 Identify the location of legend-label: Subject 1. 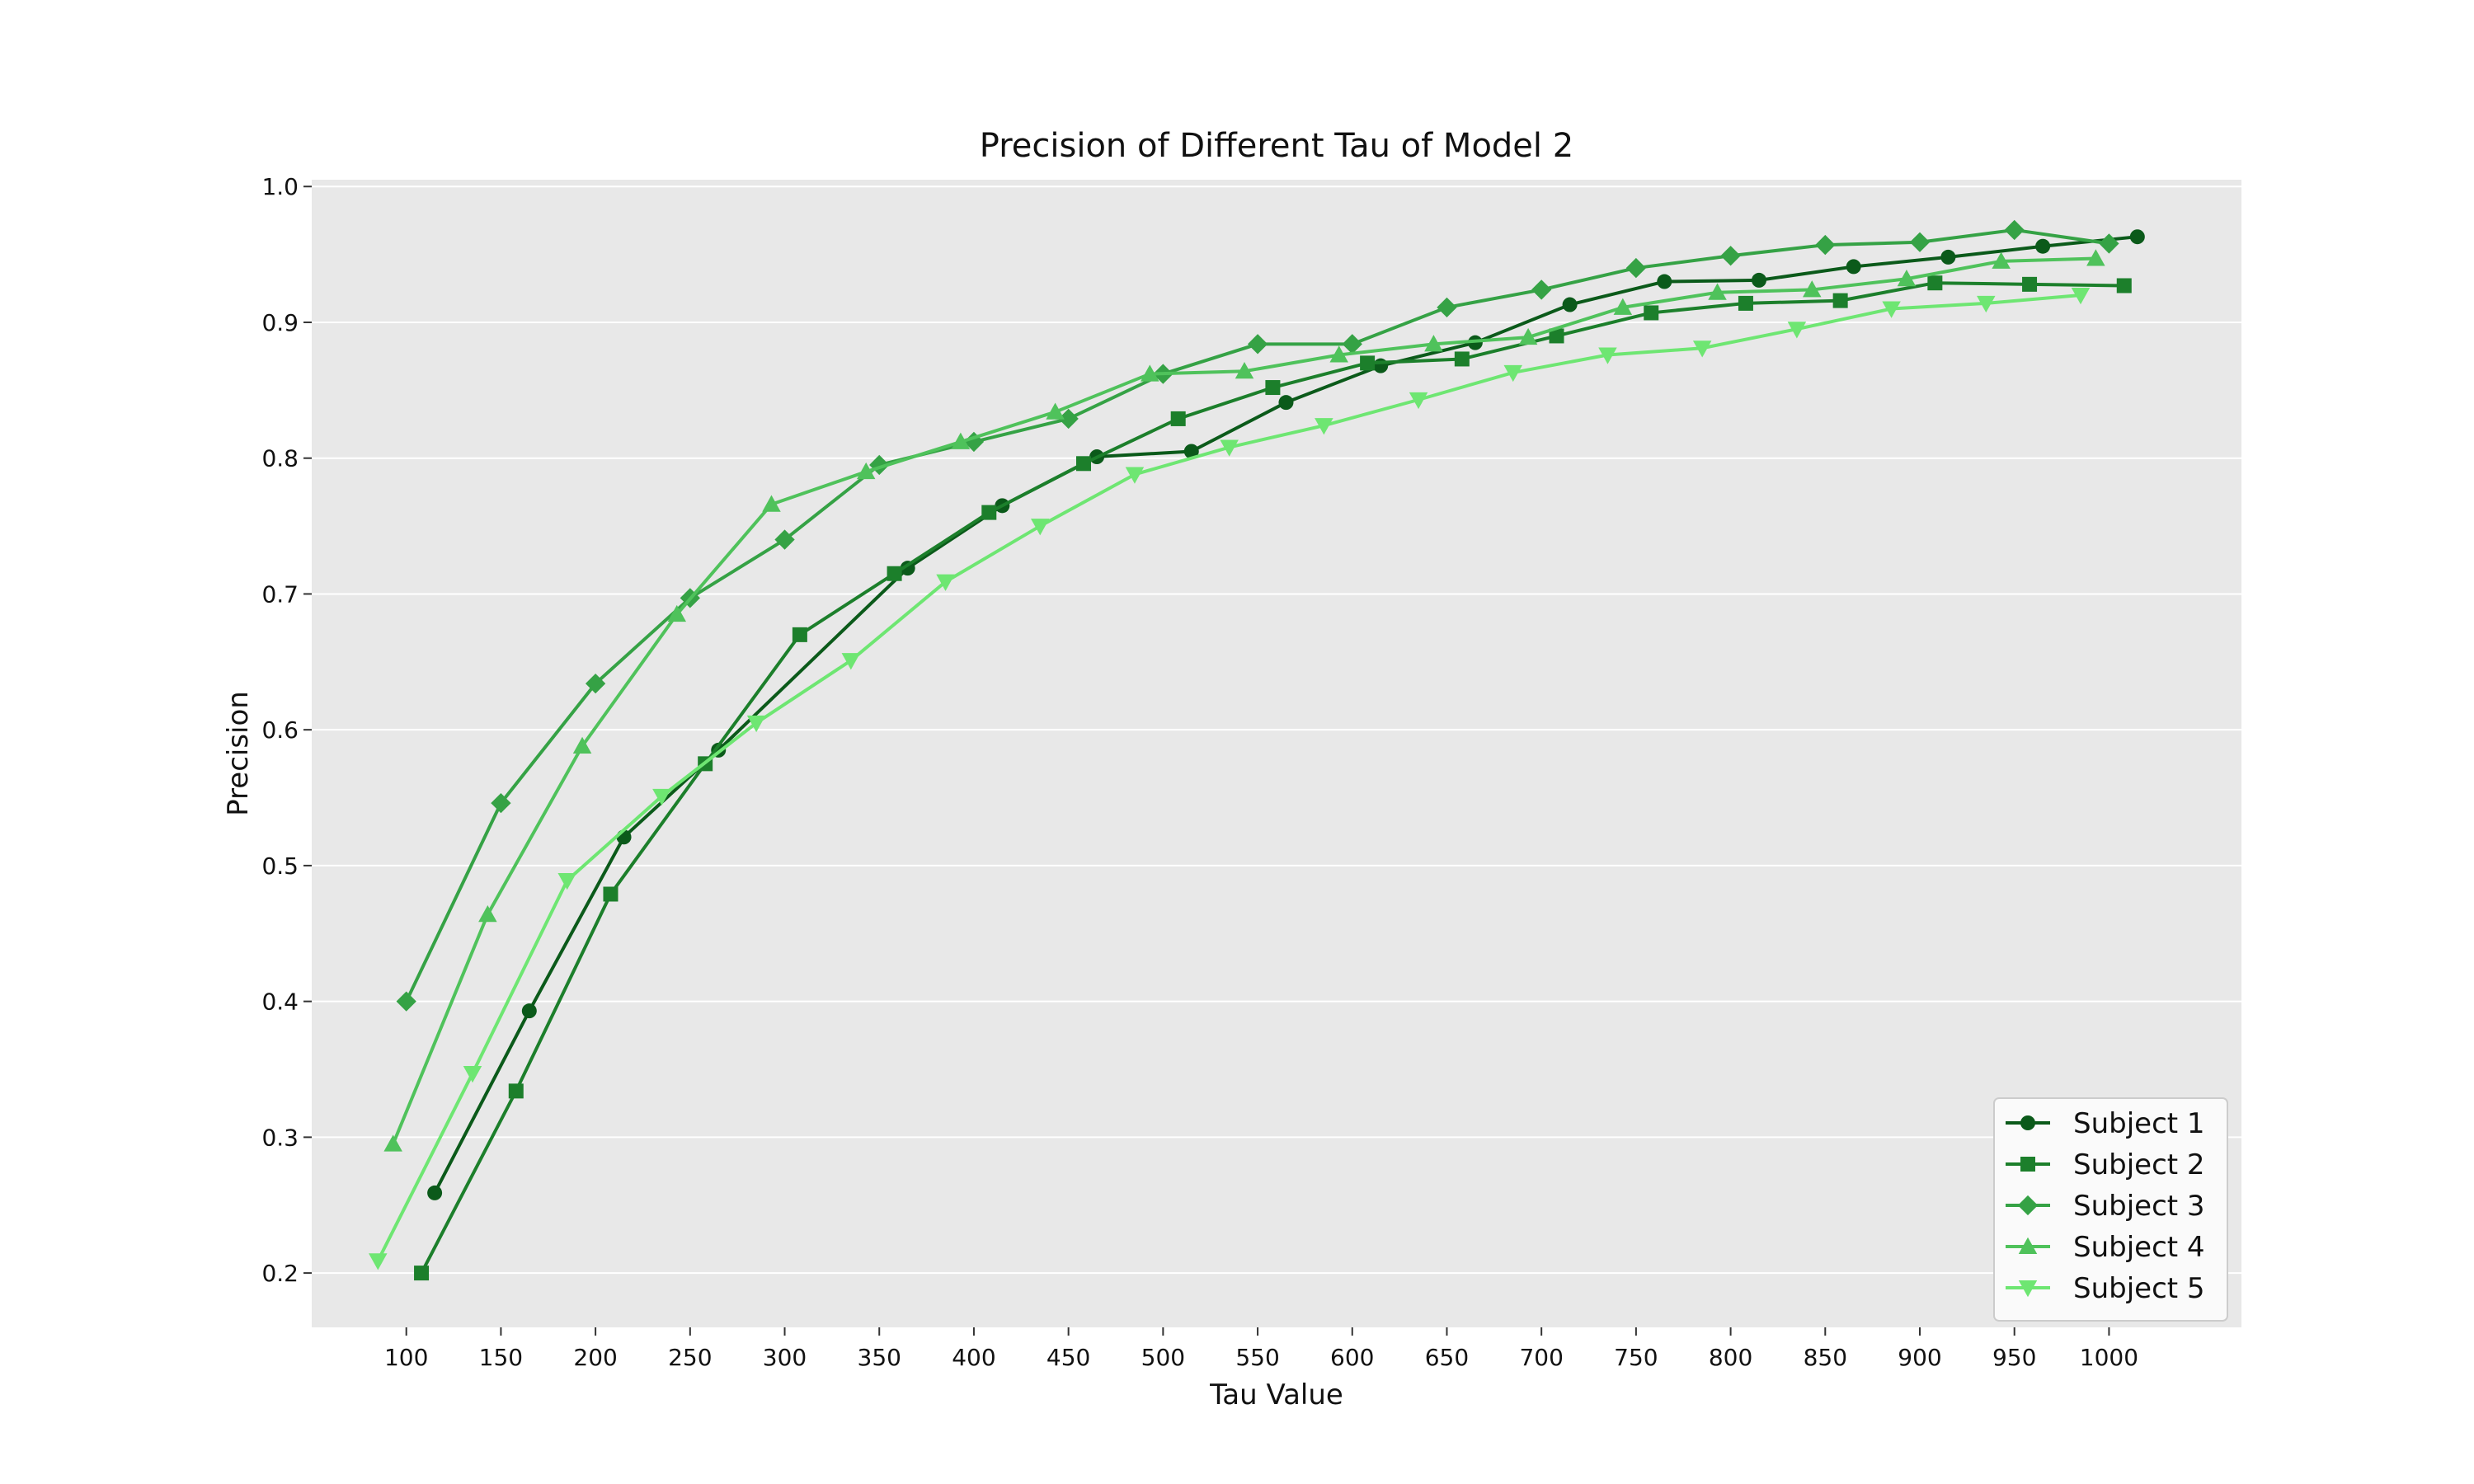
(2139, 1123).